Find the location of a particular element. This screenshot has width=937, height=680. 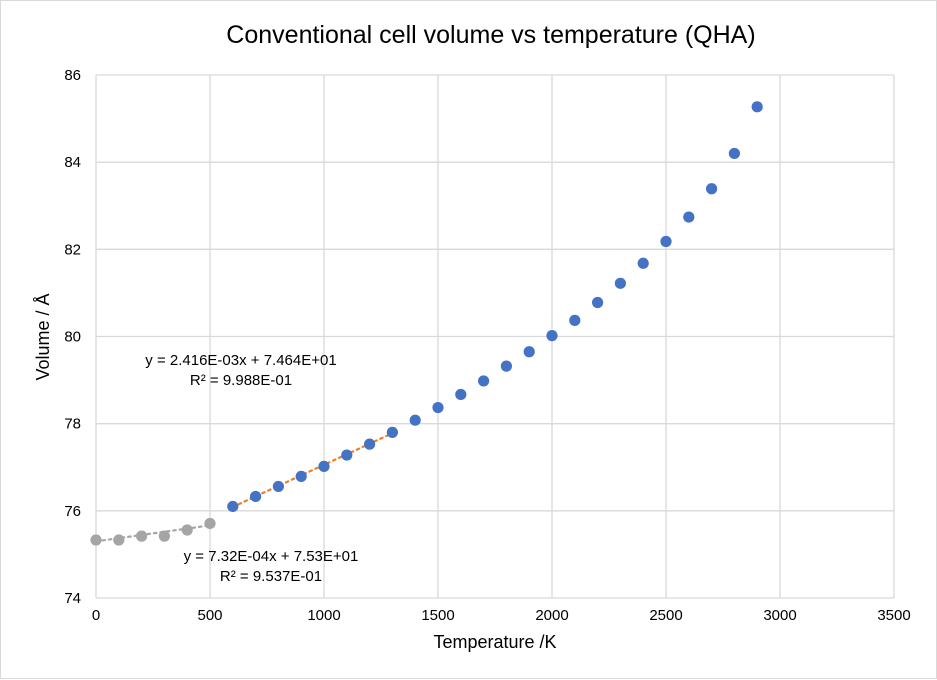

y-axis-title: Volume / Å is located at coordinates (43, 336).